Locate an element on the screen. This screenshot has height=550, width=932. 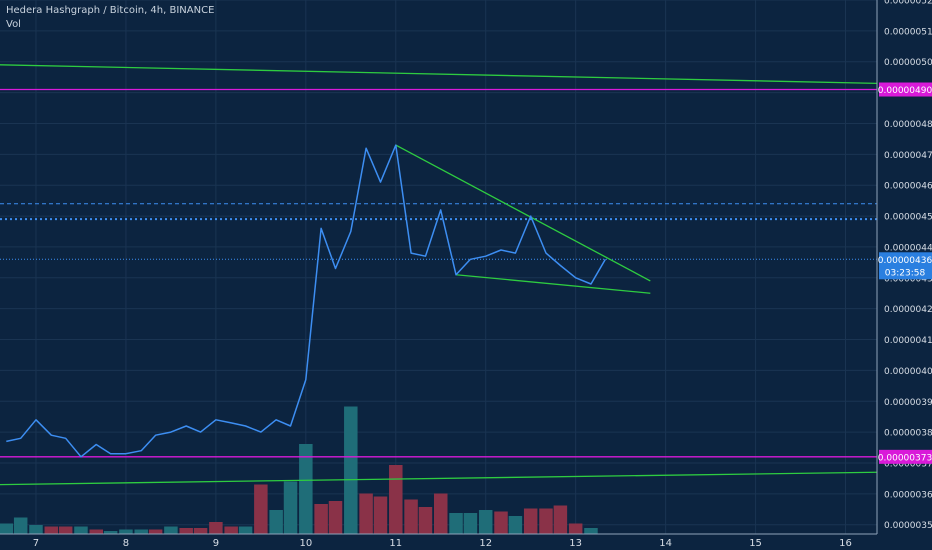
current-price-label: 0.00000436 is located at coordinates (905, 261).